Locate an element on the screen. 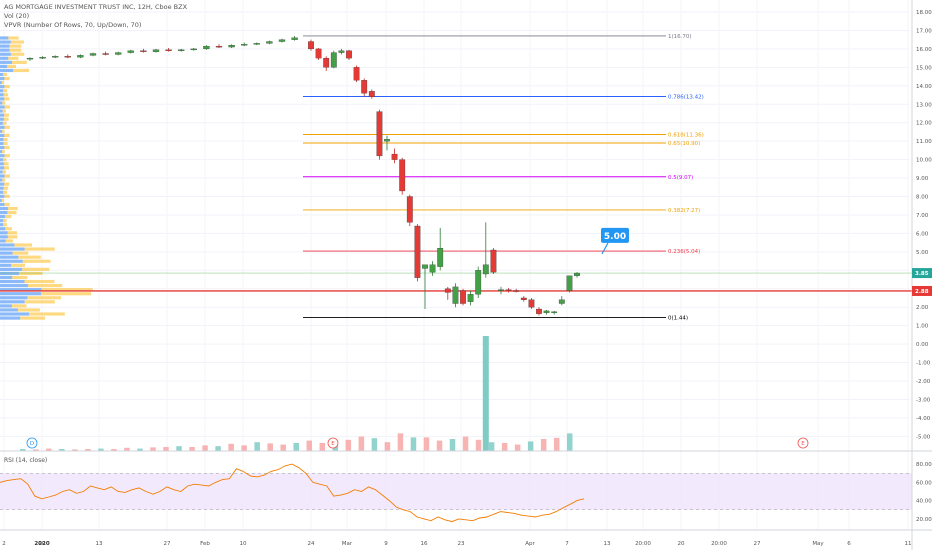 This screenshot has width=932, height=550. price-tick-label: -4.00 is located at coordinates (923, 419).